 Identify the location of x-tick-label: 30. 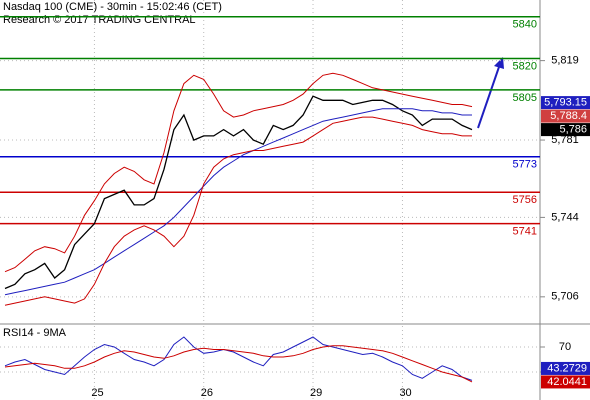
(405, 393).